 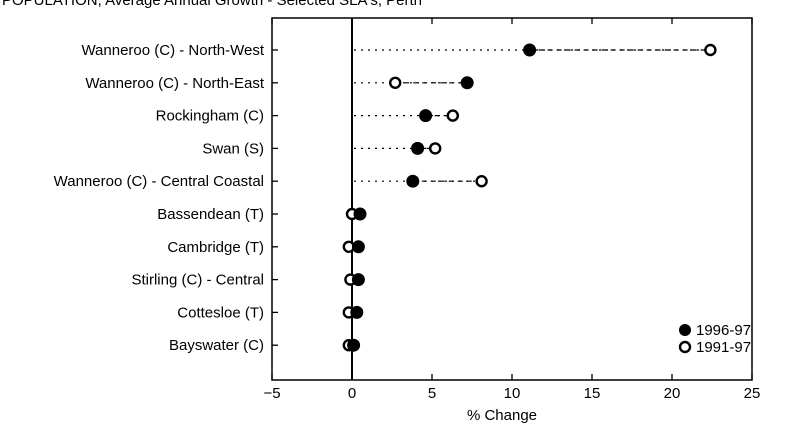 I want to click on category-label: Bassendean (T), so click(x=210, y=214).